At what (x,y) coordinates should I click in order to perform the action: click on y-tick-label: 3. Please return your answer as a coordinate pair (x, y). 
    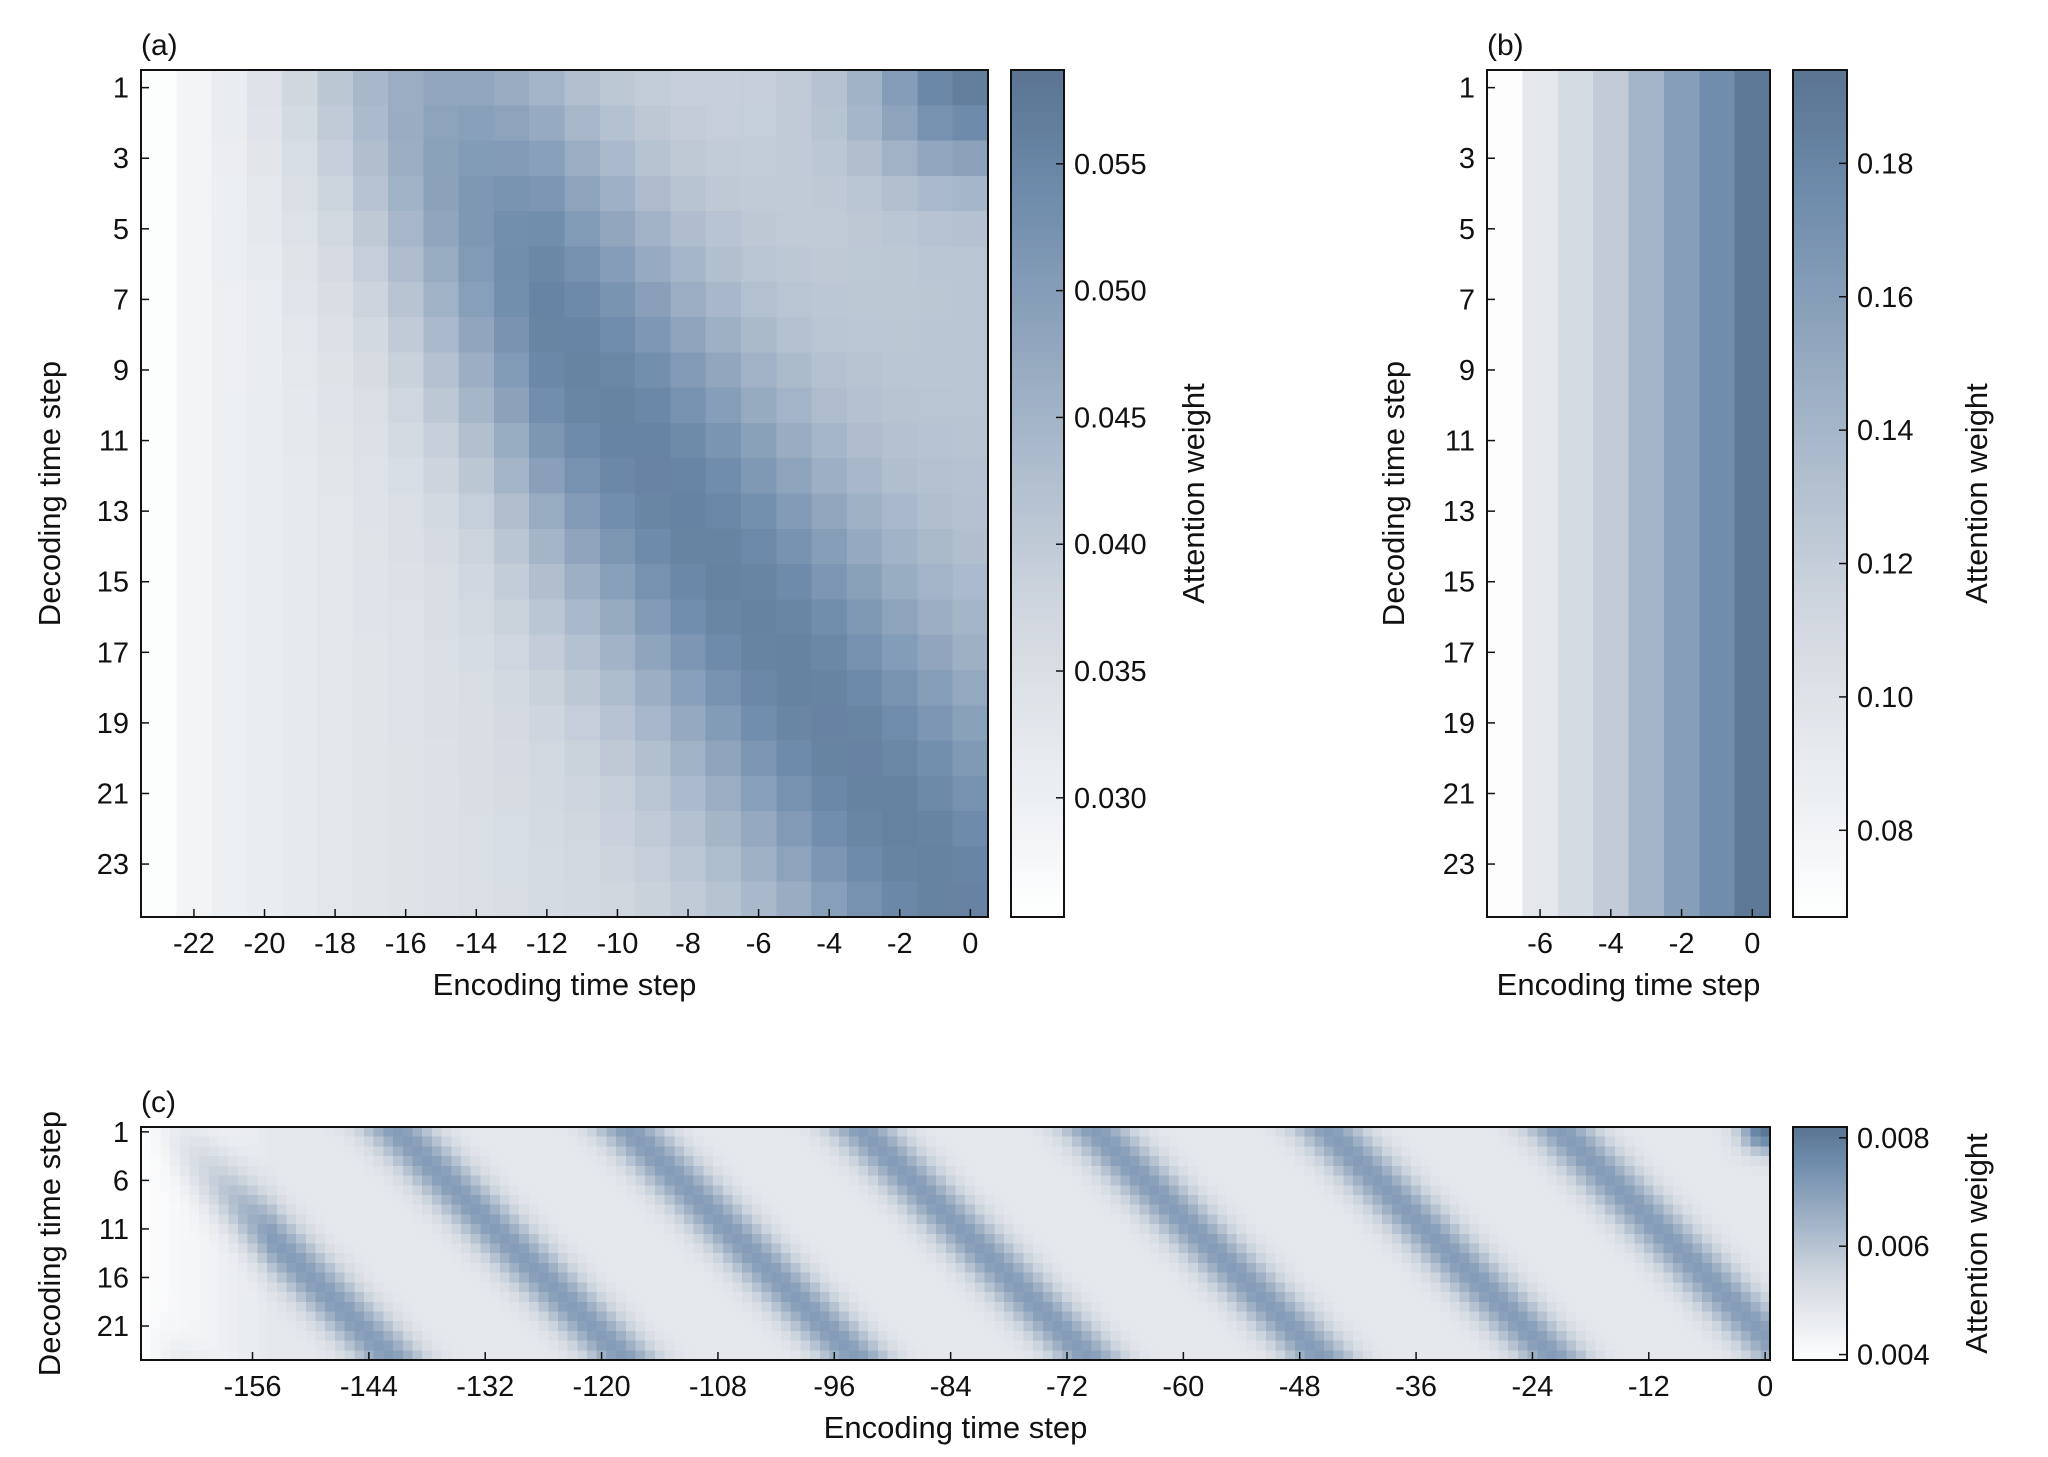
    Looking at the image, I should click on (121, 159).